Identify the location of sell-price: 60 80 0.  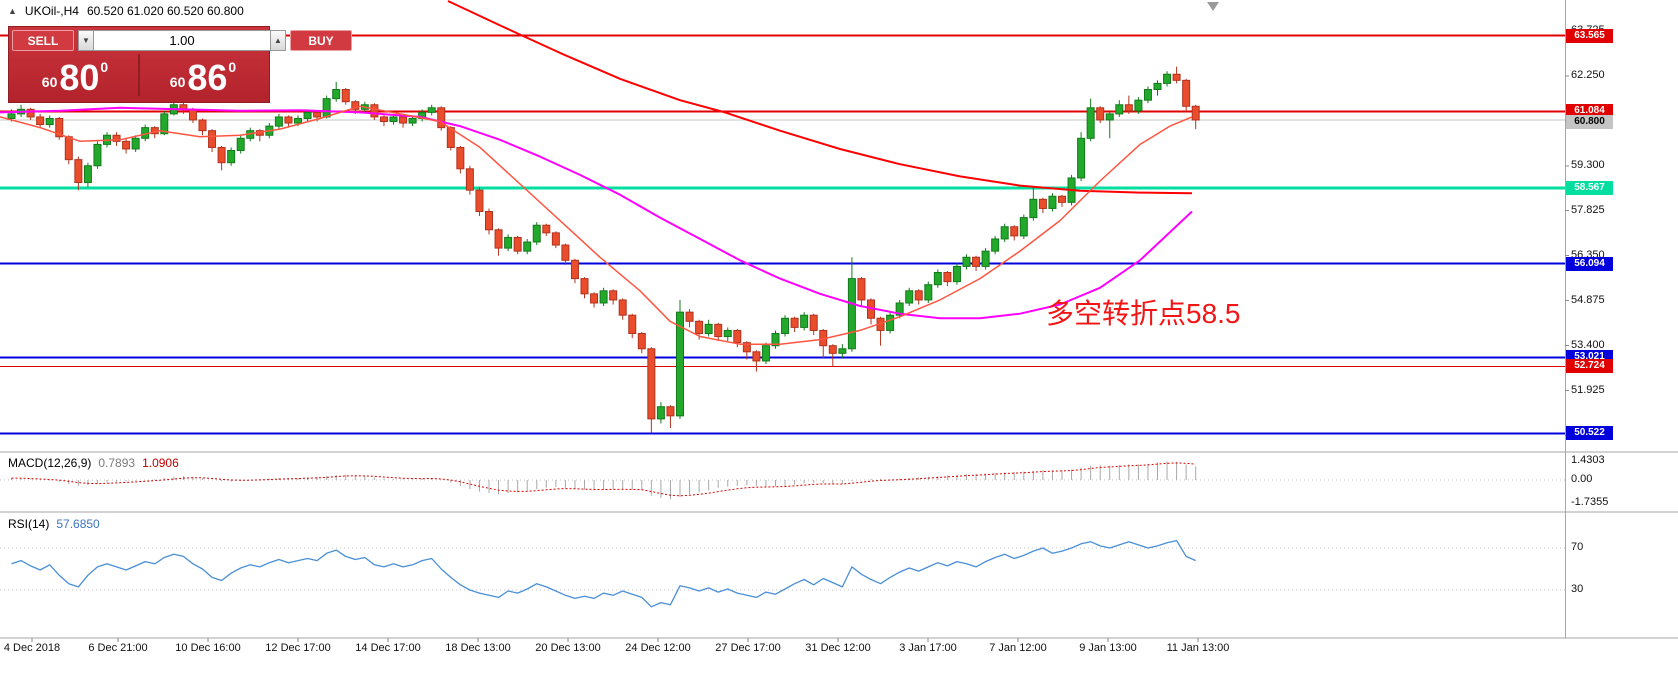
(75, 75).